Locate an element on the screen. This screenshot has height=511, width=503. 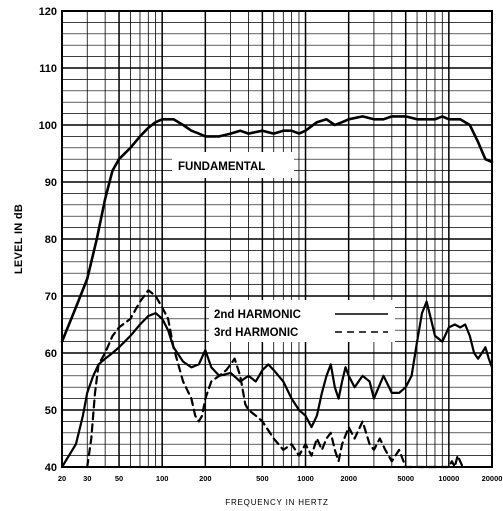
x-tick-label: 30 is located at coordinates (87, 478).